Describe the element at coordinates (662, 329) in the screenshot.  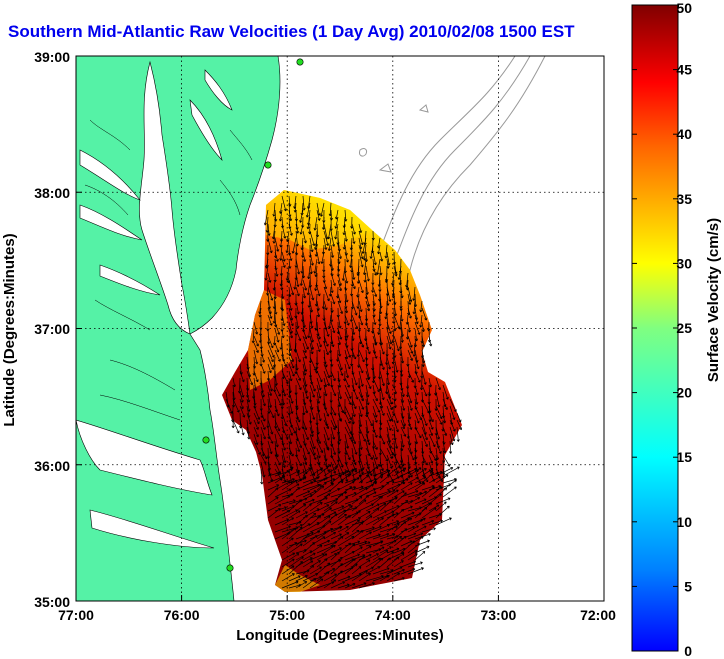
I see `colorbar-ticks: 0 5 10 15 20 25 30 35 40 45 50` at that location.